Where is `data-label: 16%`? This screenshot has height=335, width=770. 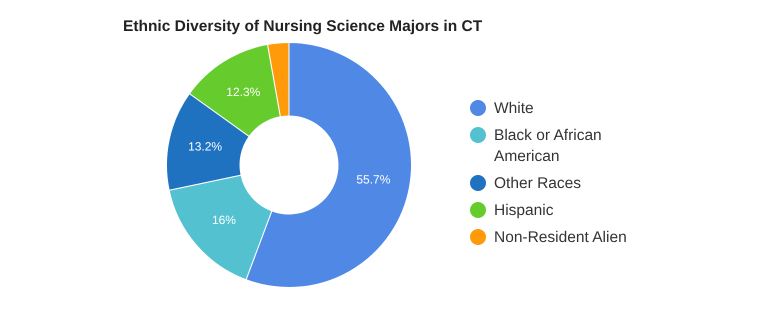 data-label: 16% is located at coordinates (224, 220).